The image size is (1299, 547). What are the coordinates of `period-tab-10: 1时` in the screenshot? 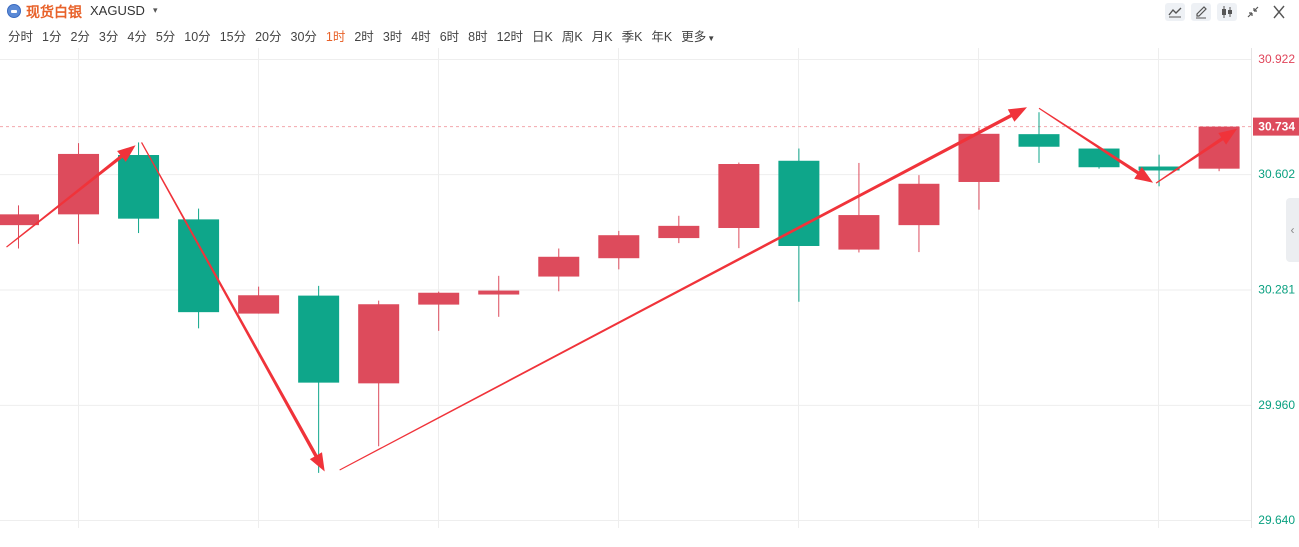 It's located at (335, 35).